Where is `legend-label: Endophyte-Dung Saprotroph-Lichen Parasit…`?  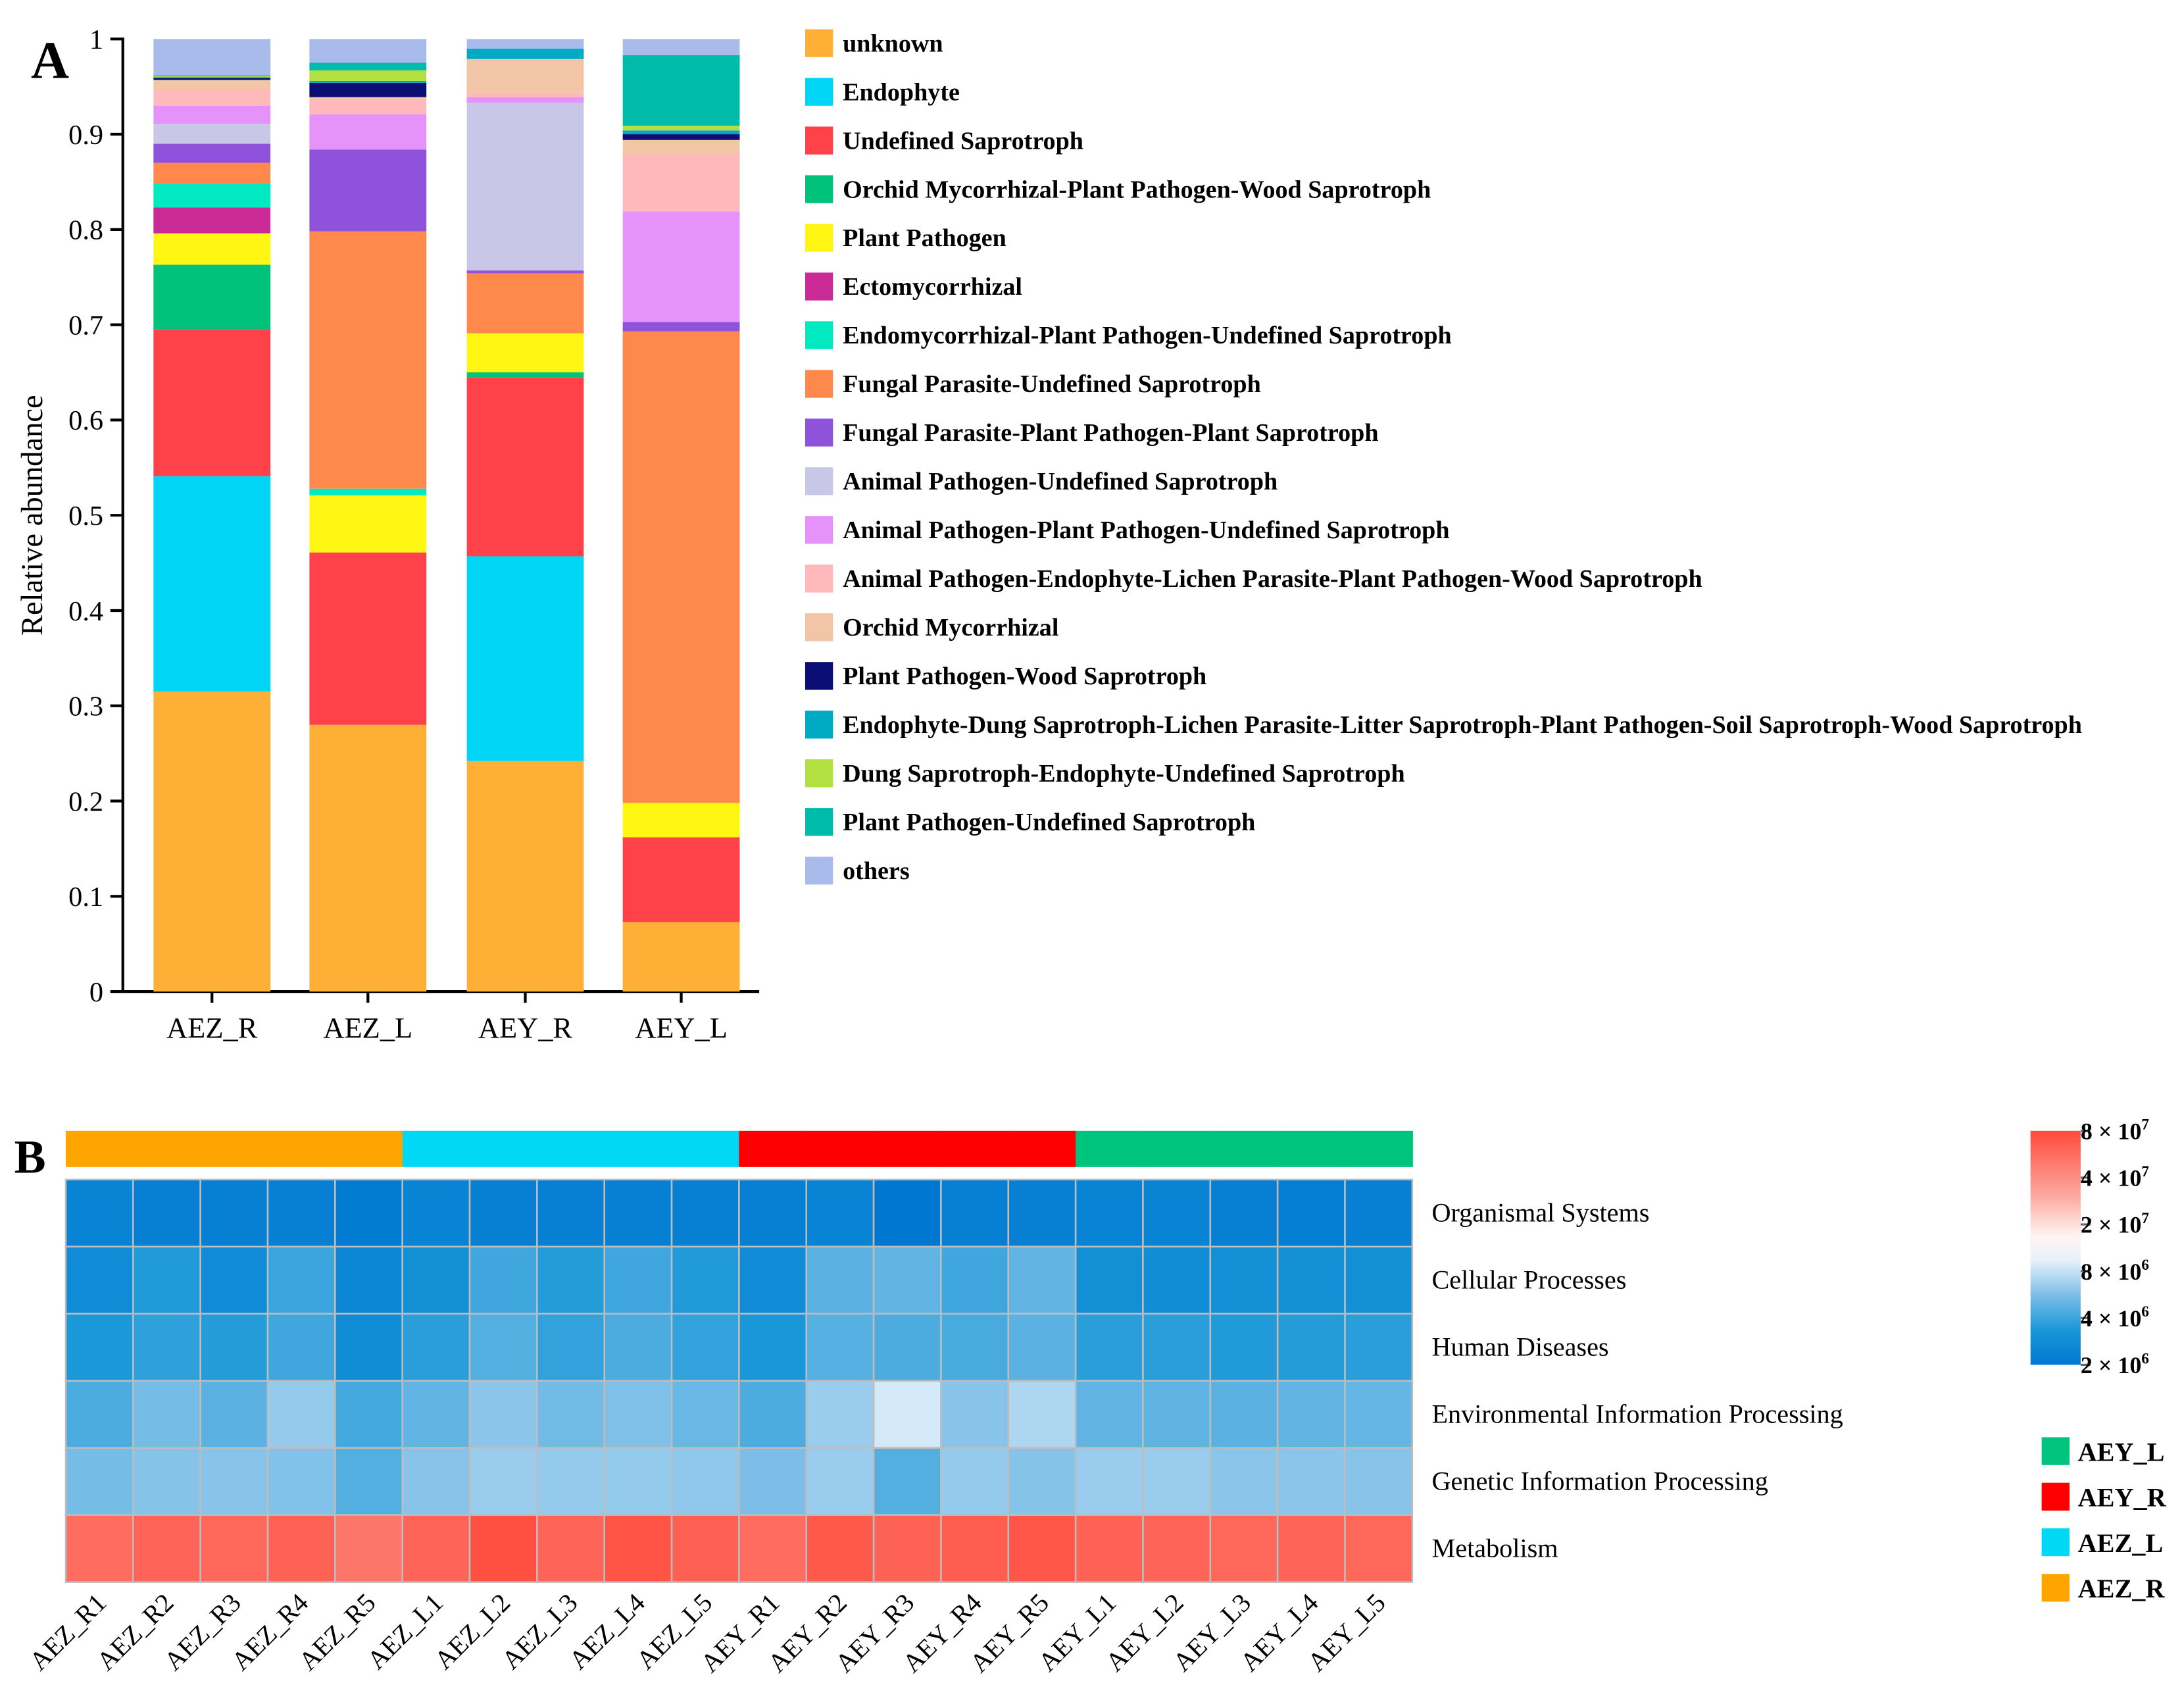 legend-label: Endophyte-Dung Saprotroph-Lichen Parasit… is located at coordinates (1462, 725).